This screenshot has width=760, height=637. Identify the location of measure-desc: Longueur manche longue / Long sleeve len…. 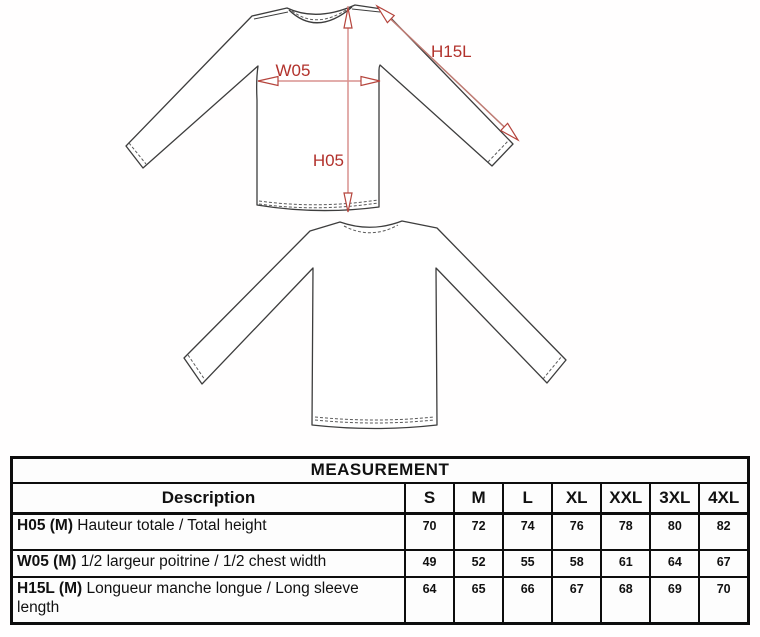
(188, 598).